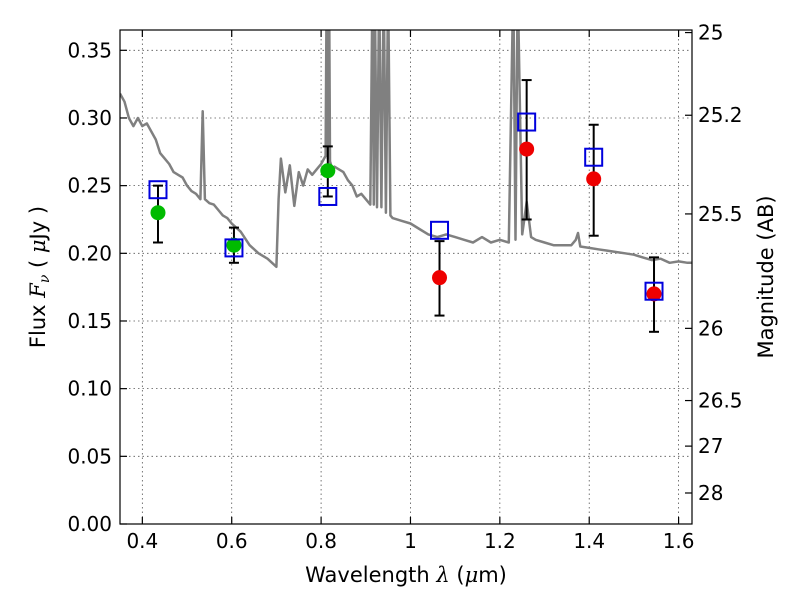  I want to click on x-tick-label: 0.4, so click(142, 541).